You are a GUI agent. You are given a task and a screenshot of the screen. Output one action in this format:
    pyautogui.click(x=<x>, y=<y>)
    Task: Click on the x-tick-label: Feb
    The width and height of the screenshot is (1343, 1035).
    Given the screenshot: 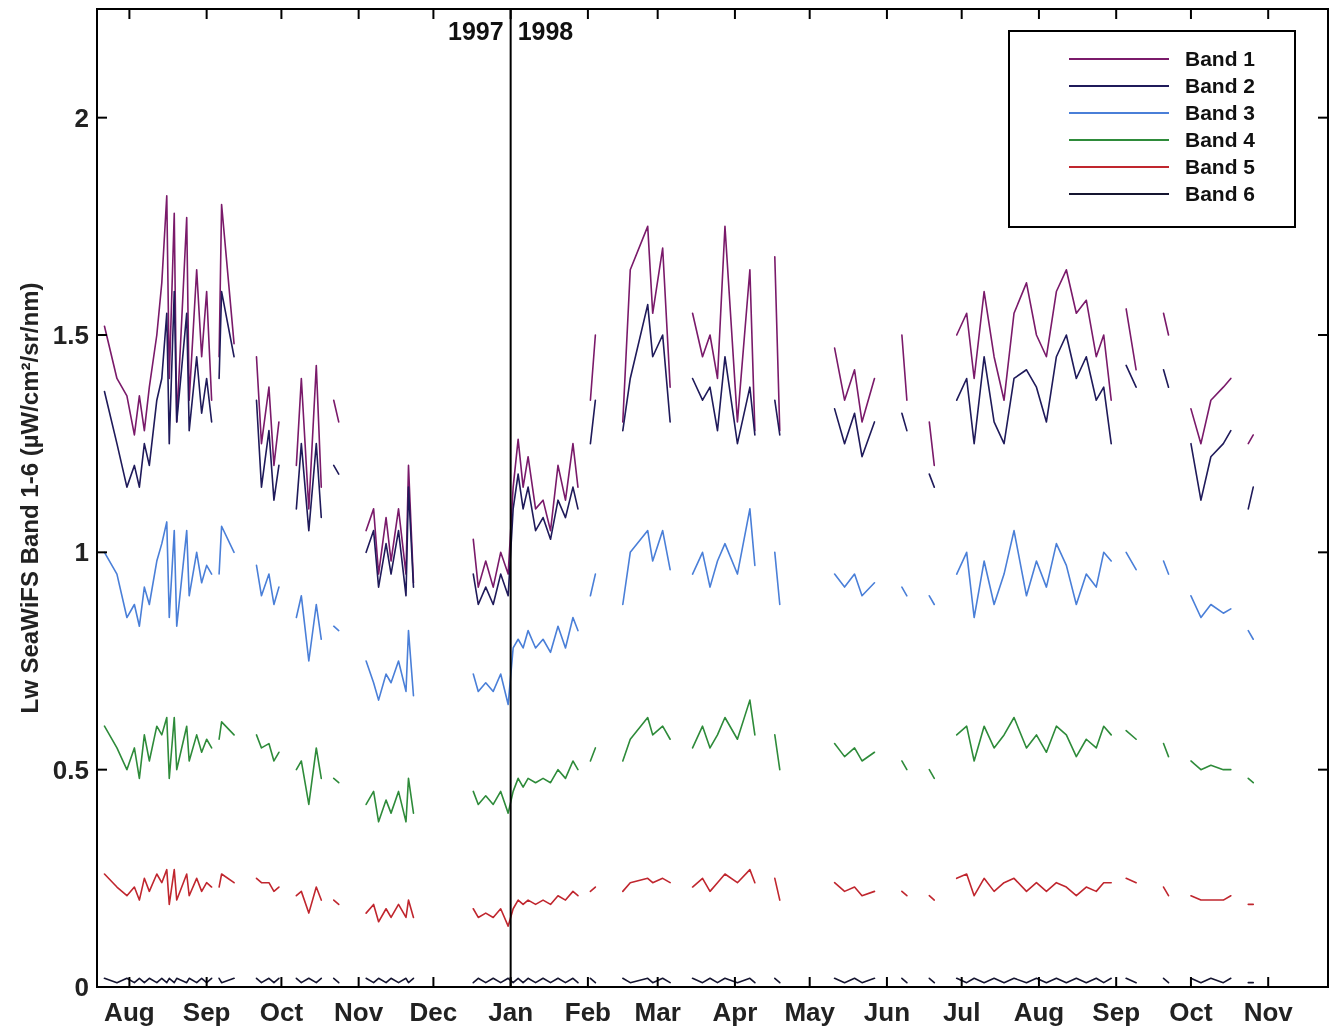 What is the action you would take?
    pyautogui.click(x=588, y=1012)
    